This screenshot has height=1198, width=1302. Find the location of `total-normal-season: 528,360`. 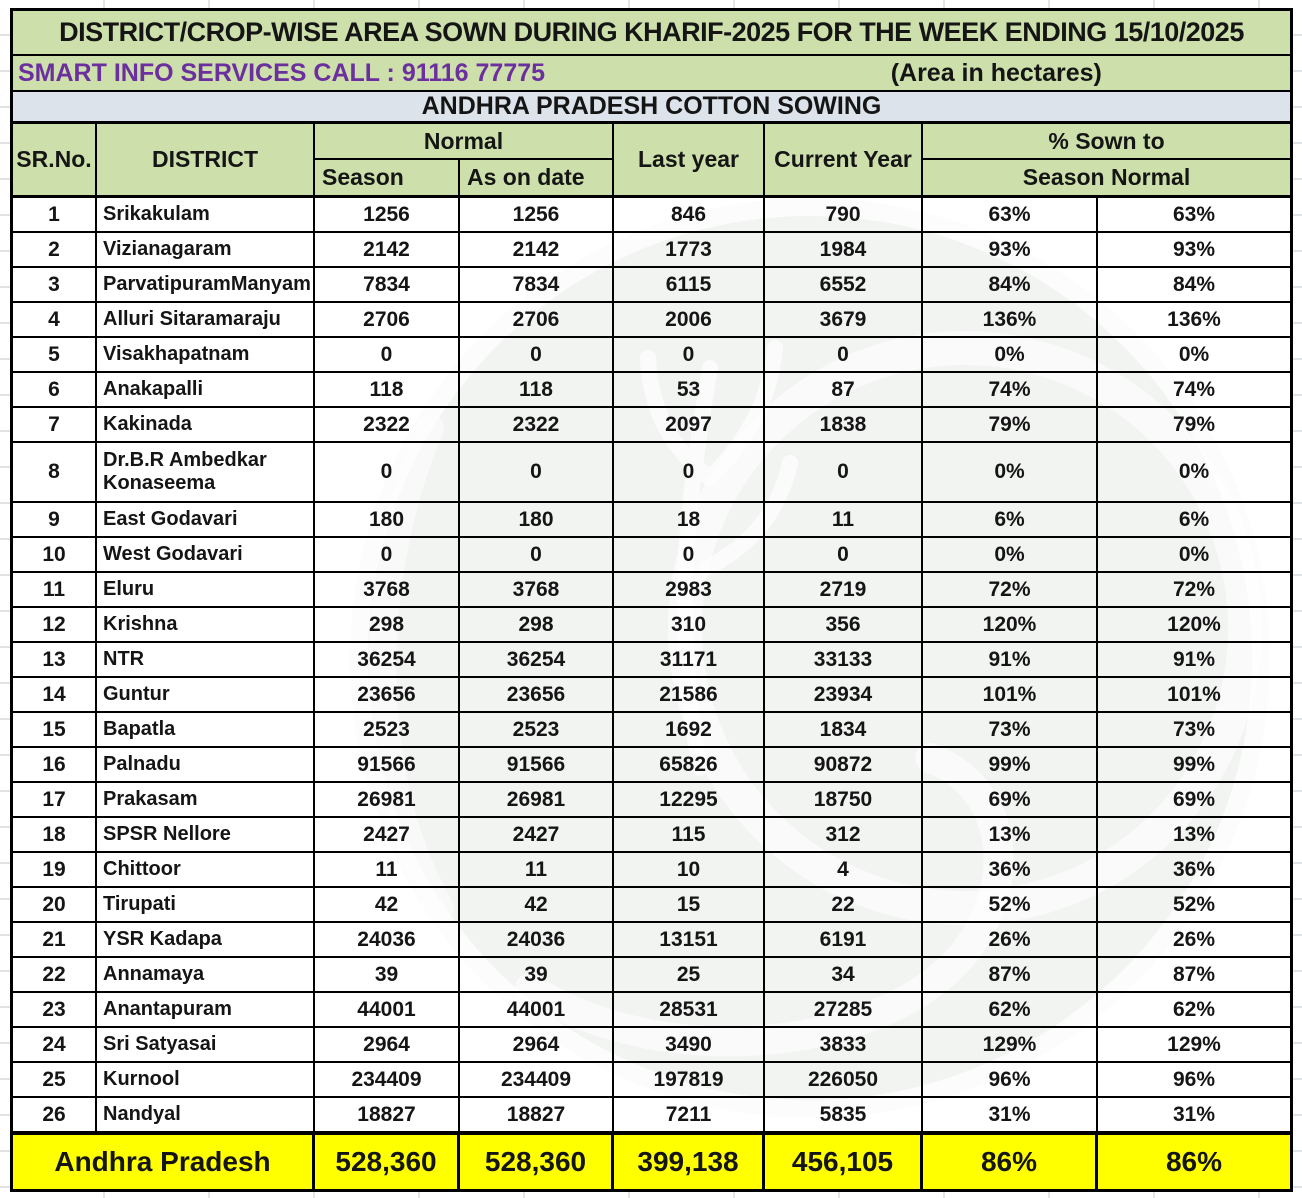

total-normal-season: 528,360 is located at coordinates (387, 1162).